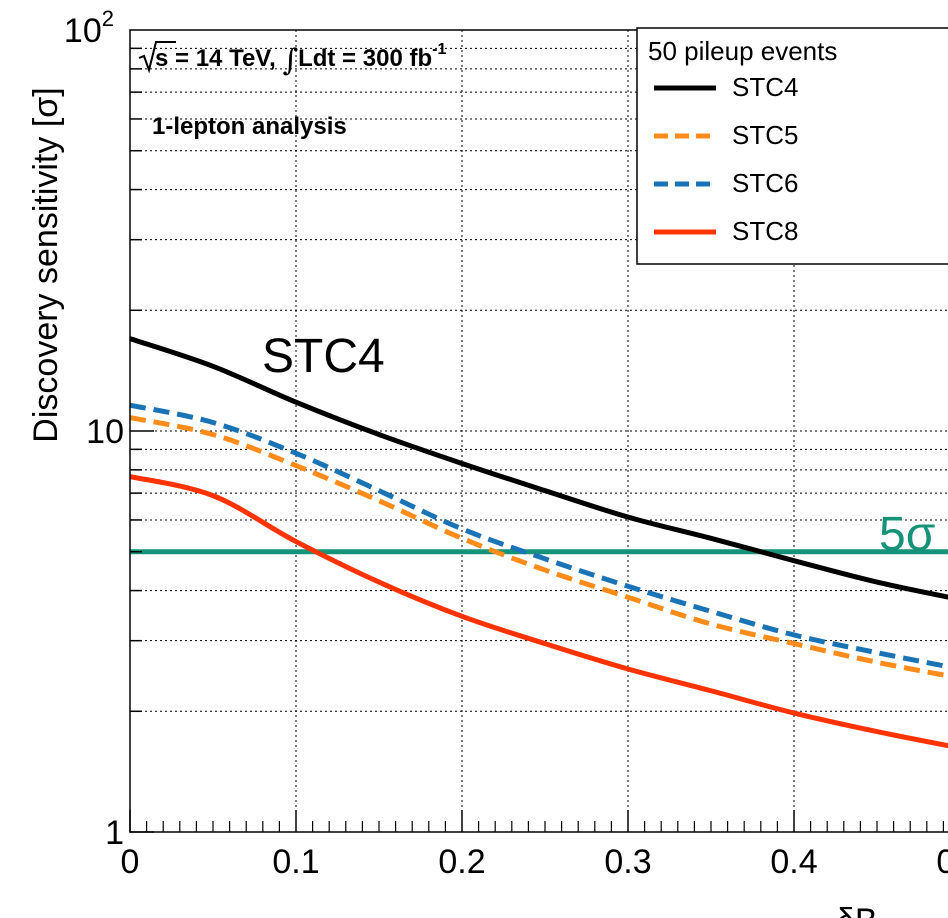 This screenshot has height=918, width=948. Describe the element at coordinates (873, 910) in the screenshot. I see `x-axis-label: δBsys` at that location.